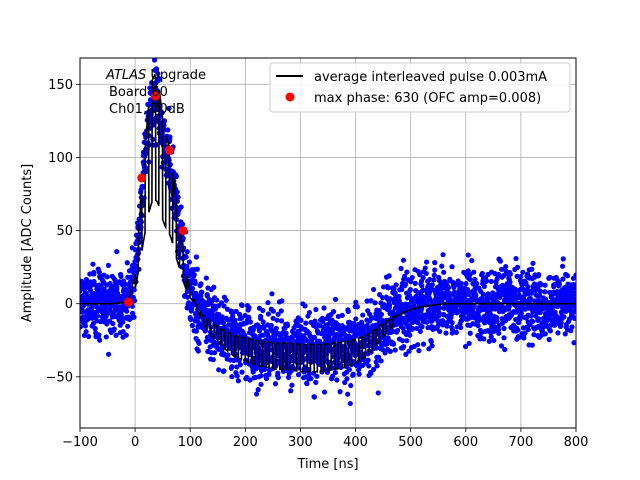 Image resolution: width=640 pixels, height=480 pixels. Describe the element at coordinates (27, 243) in the screenshot. I see `y-axis-label: Amplitude [ADC Counts]` at that location.